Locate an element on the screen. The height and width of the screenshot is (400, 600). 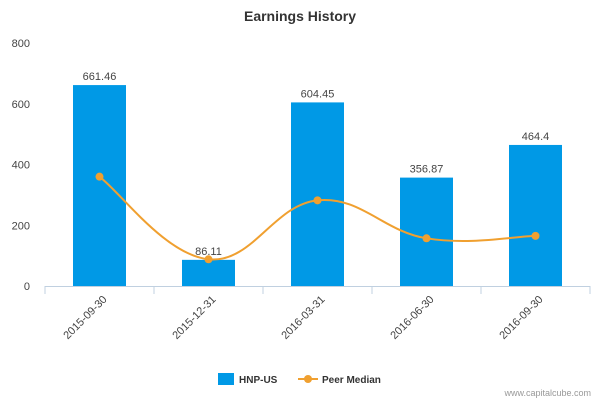
legend-swatch-hnp-us is located at coordinates (226, 379).